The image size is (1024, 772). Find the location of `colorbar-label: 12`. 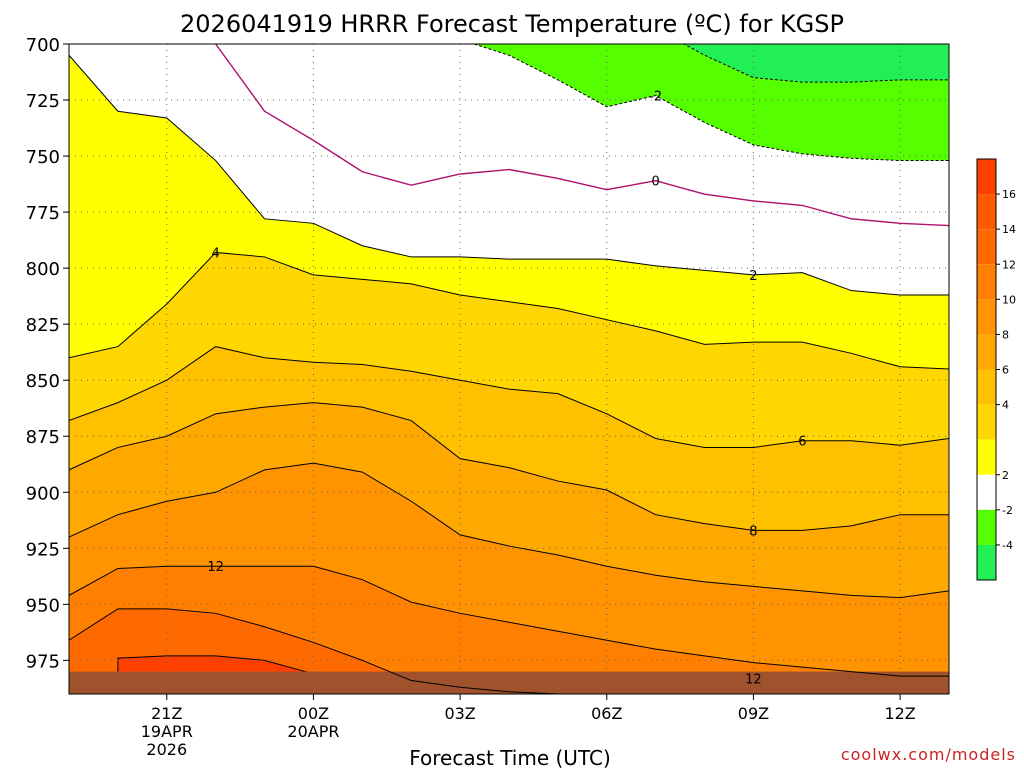

colorbar-label: 12 is located at coordinates (1009, 264).